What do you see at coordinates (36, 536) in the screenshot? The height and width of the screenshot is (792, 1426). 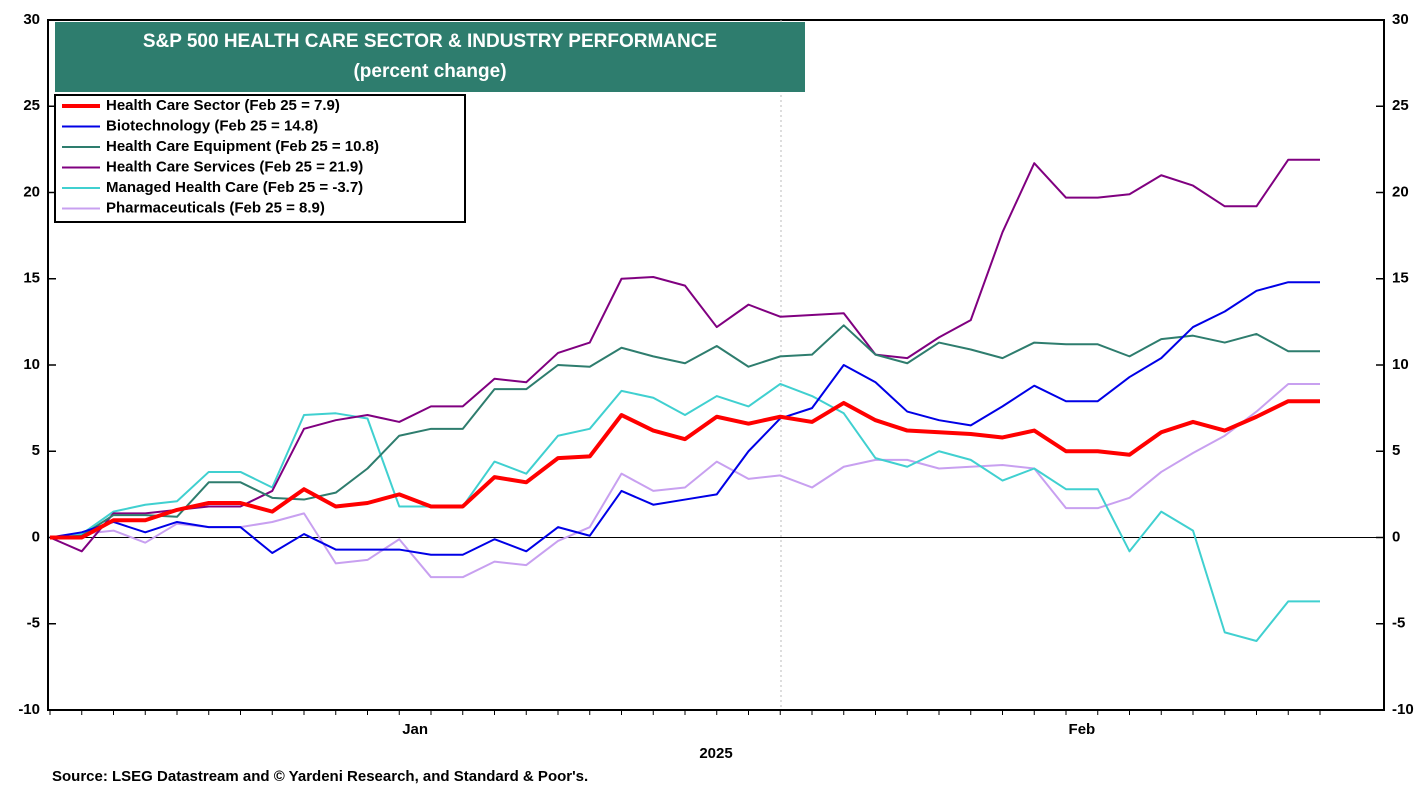 I see `y-tick-label: 0` at bounding box center [36, 536].